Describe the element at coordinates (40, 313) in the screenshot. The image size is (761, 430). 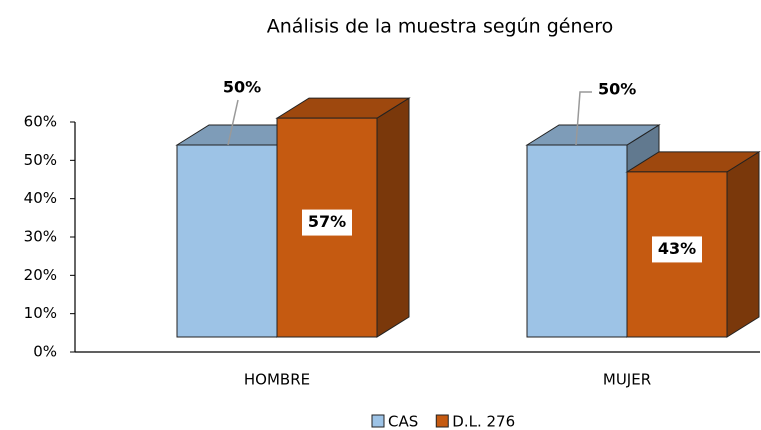
I see `y-tick-label: 10%` at that location.